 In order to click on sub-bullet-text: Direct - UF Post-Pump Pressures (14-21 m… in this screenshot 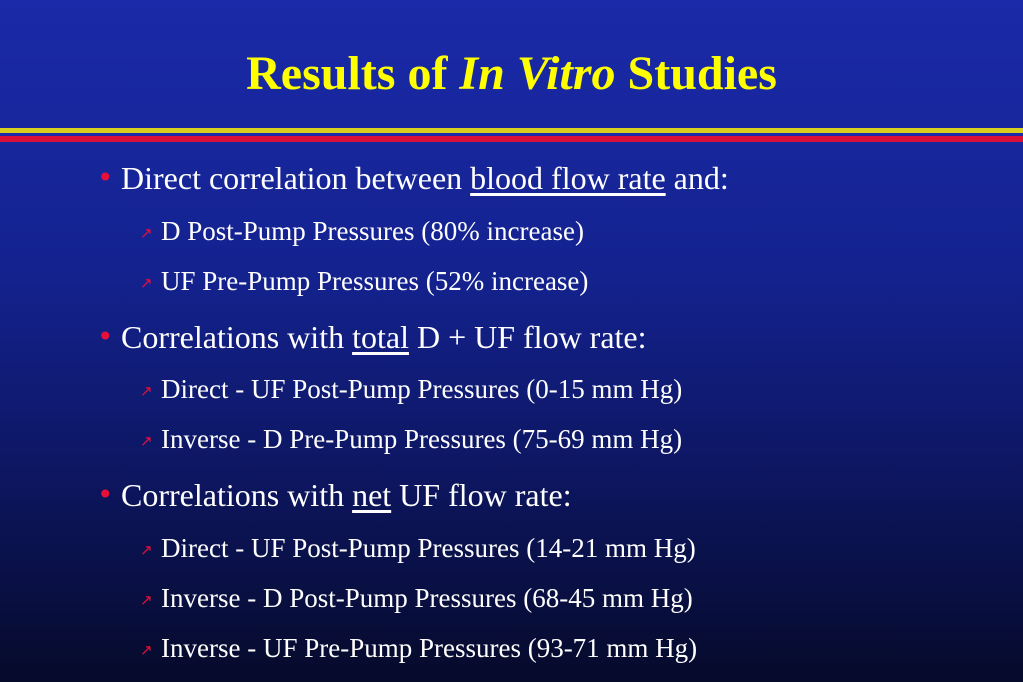, I will do `click(428, 548)`.